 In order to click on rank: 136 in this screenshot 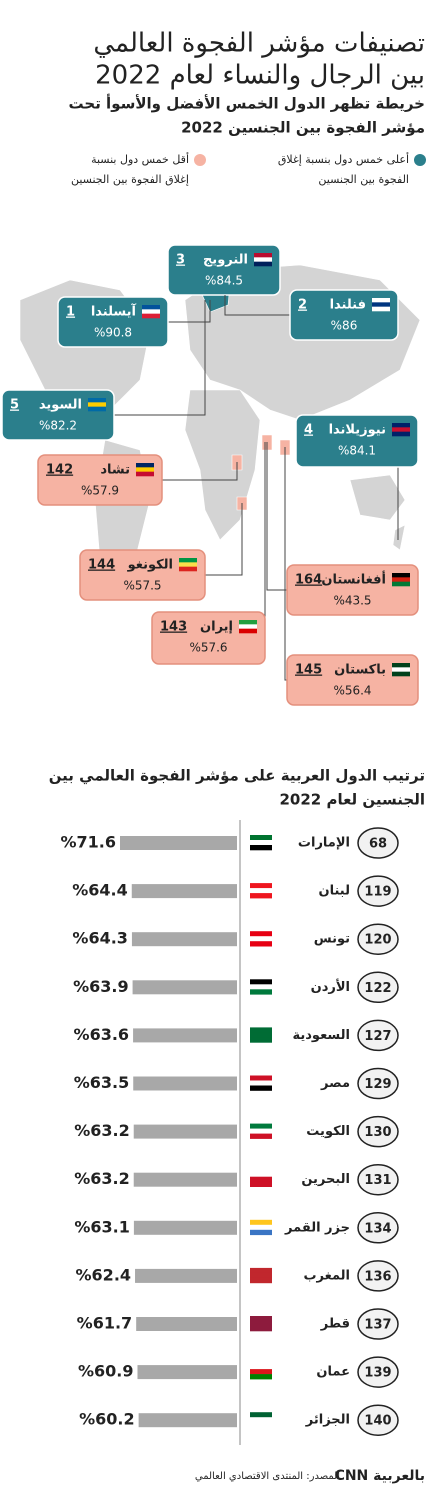, I will do `click(377, 1276)`.